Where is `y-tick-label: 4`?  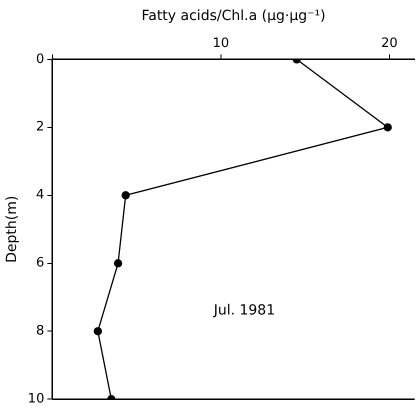
y-tick-label: 4 is located at coordinates (40, 195).